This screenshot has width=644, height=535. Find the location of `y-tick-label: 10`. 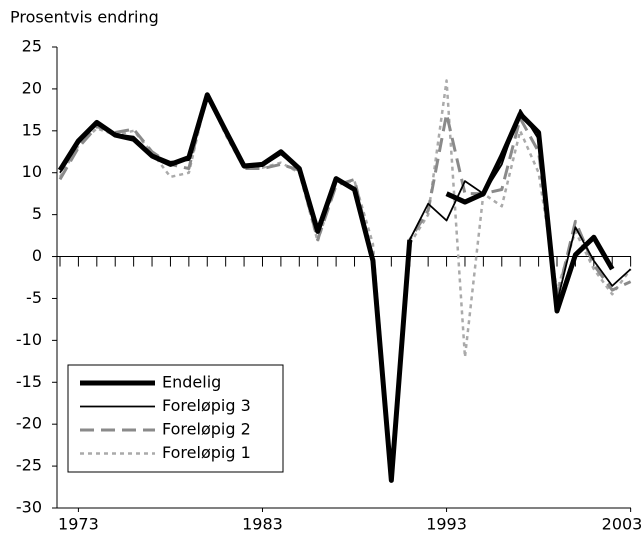

y-tick-label: 10 is located at coordinates (32, 171).